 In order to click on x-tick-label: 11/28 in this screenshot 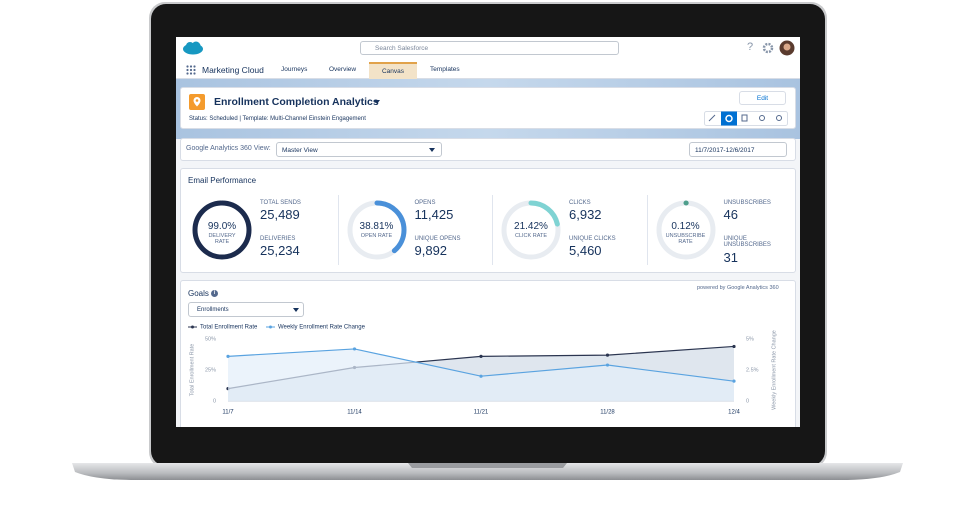, I will do `click(607, 413)`.